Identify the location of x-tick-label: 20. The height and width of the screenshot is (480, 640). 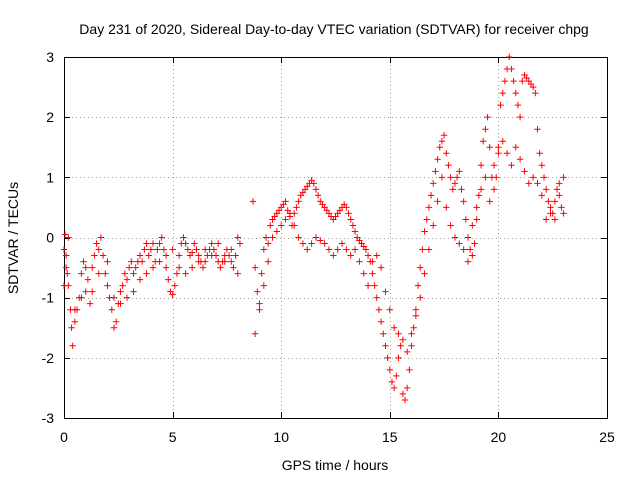
(499, 437).